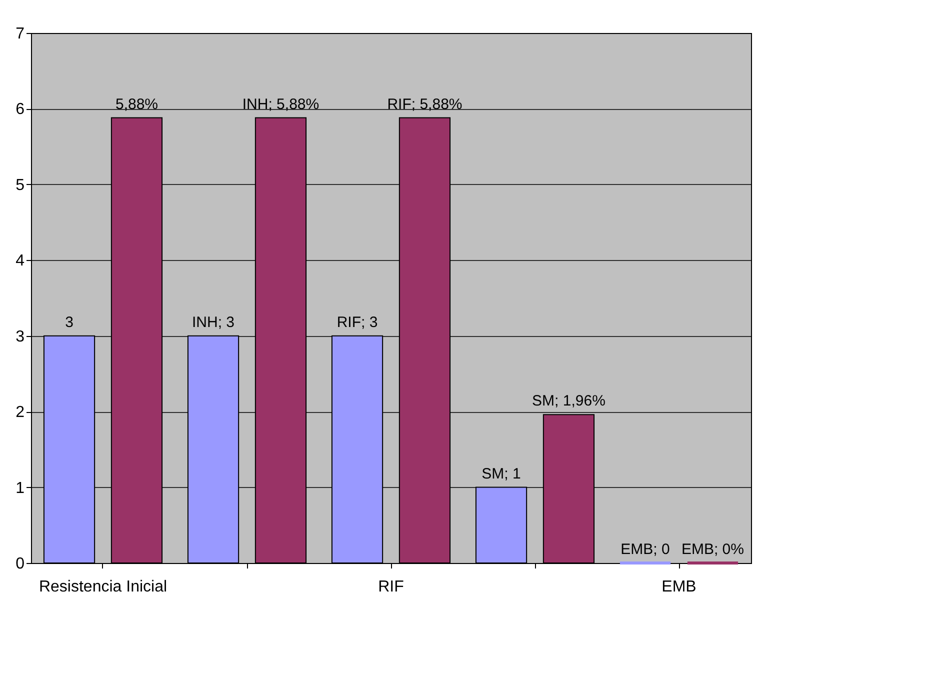 The width and height of the screenshot is (933, 700). I want to click on x-tick-label: RIF, so click(391, 587).